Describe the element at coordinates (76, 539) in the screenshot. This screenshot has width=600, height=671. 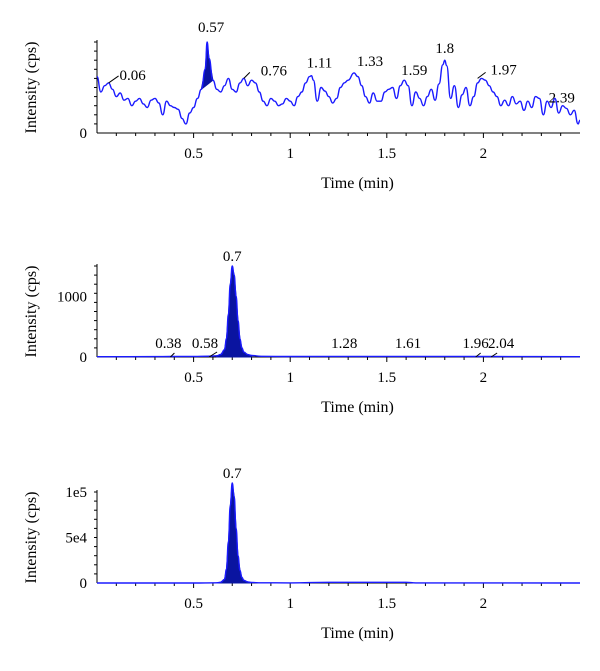
I see `y-tick-label: 5e4` at that location.